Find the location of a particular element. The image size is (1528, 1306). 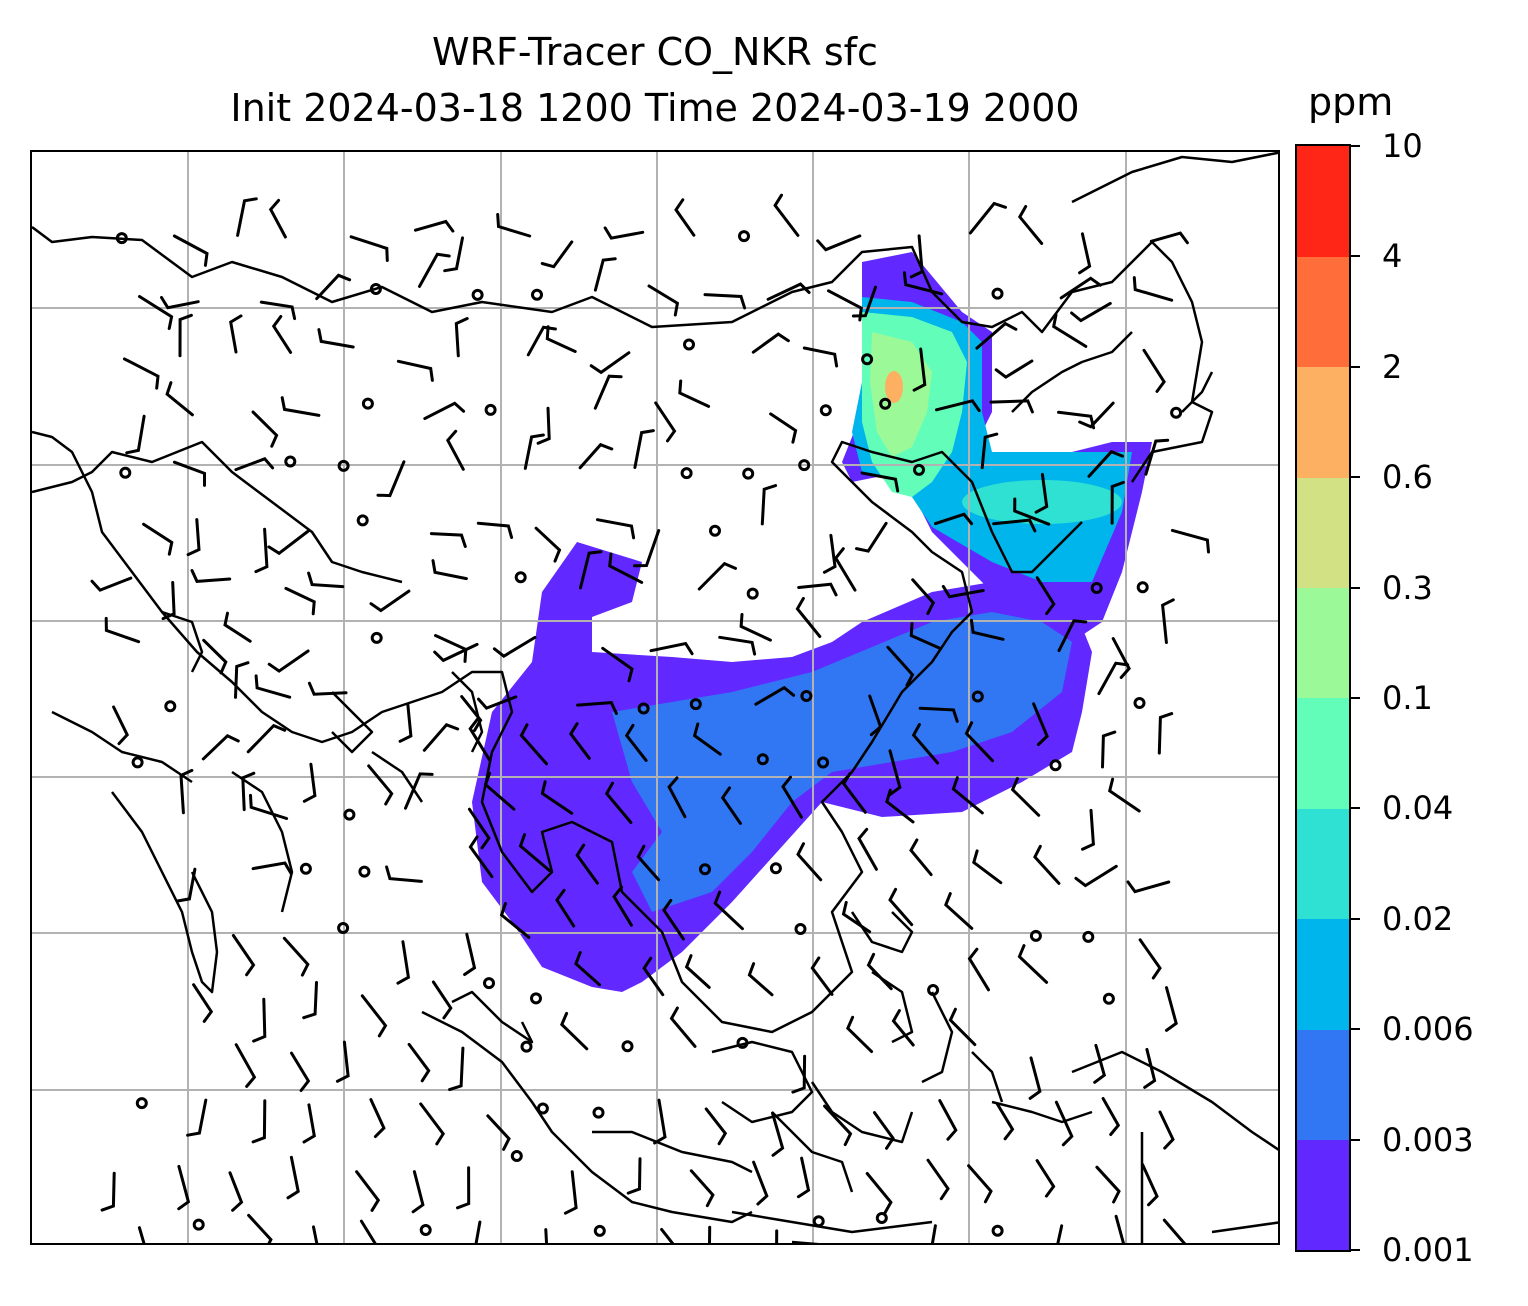

colorbar-tick-label: 0.006 is located at coordinates (1428, 1029).